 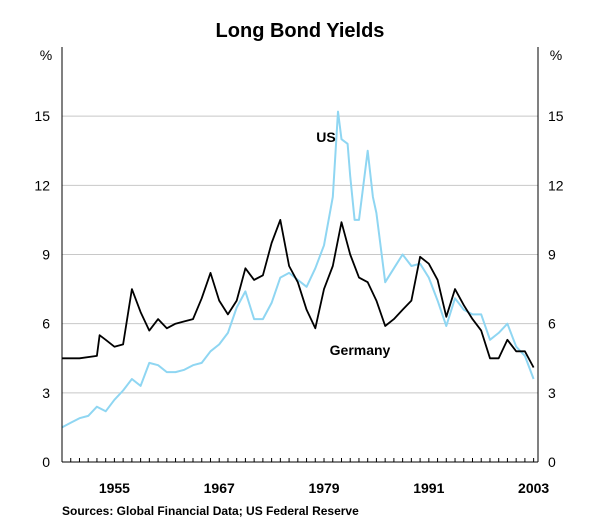 I want to click on y-axis-unit-right: %, so click(x=556, y=55).